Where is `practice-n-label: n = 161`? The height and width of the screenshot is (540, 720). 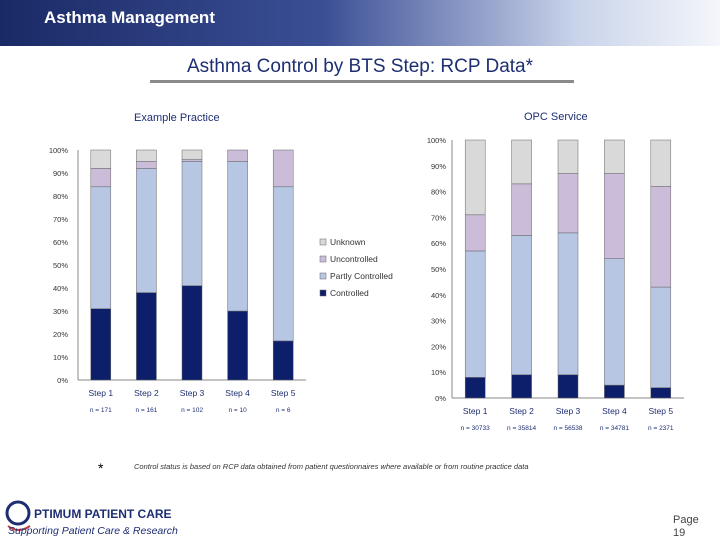
practice-n-label: n = 161 is located at coordinates (146, 410).